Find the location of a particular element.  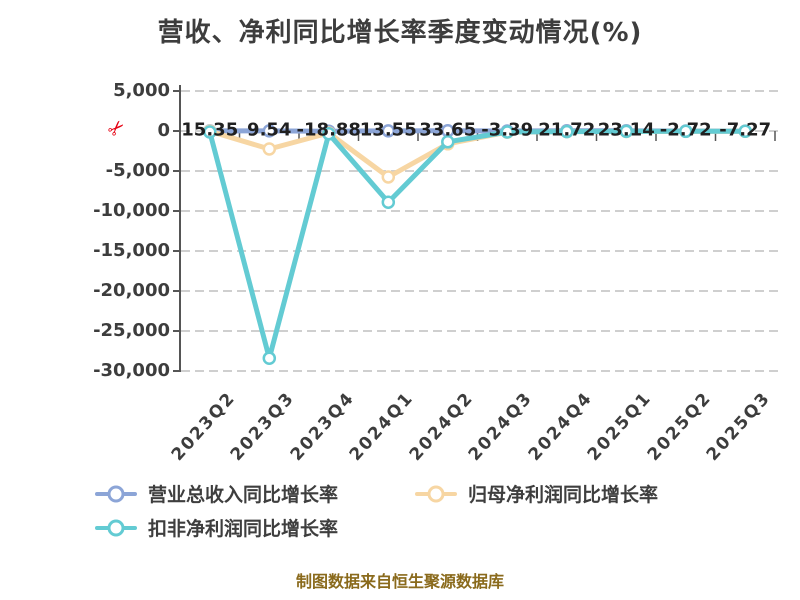

chart-title: 营收、净利同比增长率季度变动情况(%) is located at coordinates (400, 33).